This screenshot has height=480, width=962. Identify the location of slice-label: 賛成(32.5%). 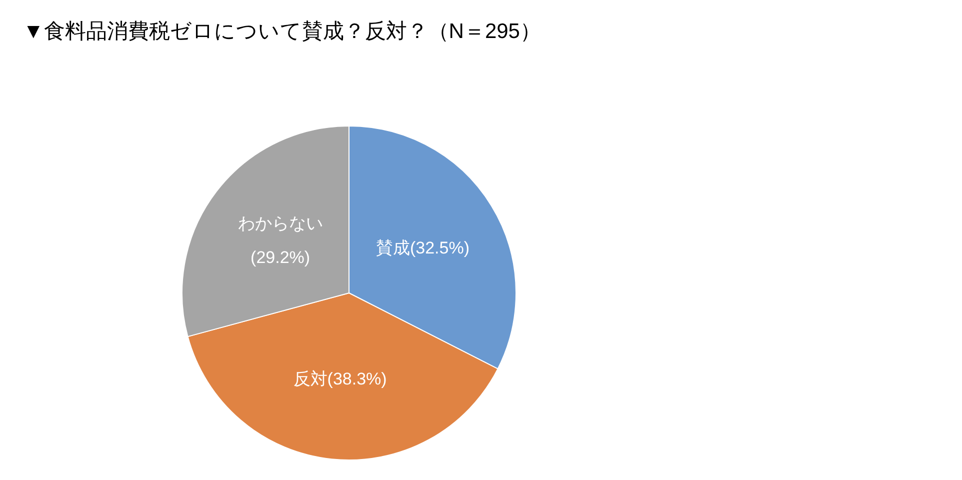
(423, 248).